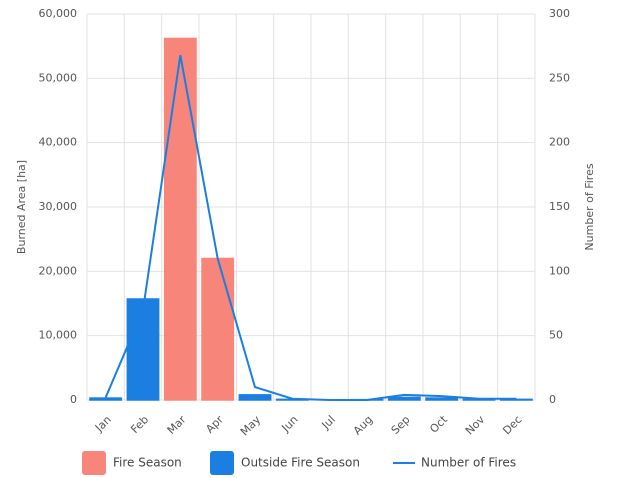  What do you see at coordinates (556, 335) in the screenshot?
I see `y2-tick-label: 50` at bounding box center [556, 335].